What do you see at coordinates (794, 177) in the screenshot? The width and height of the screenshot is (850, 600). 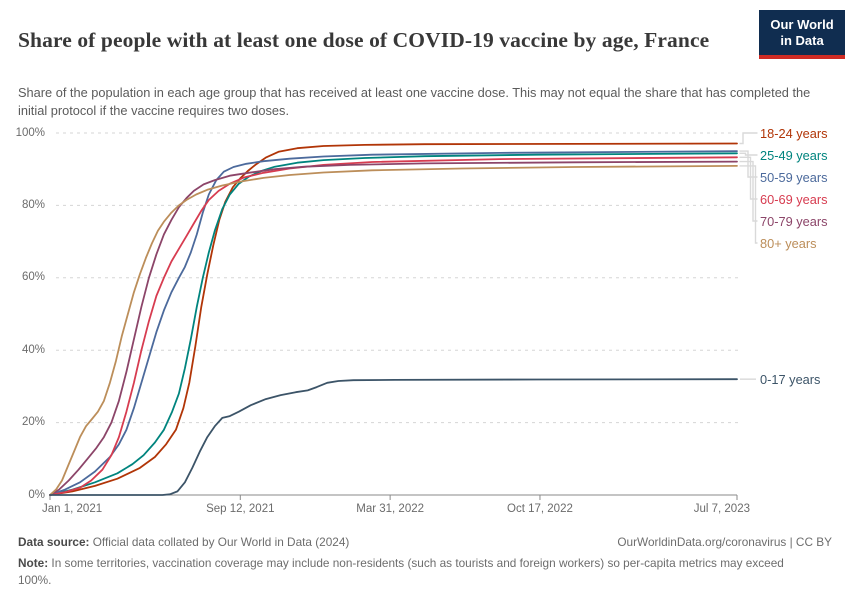 I see `legend-label-50-59-years: 50-59 years` at bounding box center [794, 177].